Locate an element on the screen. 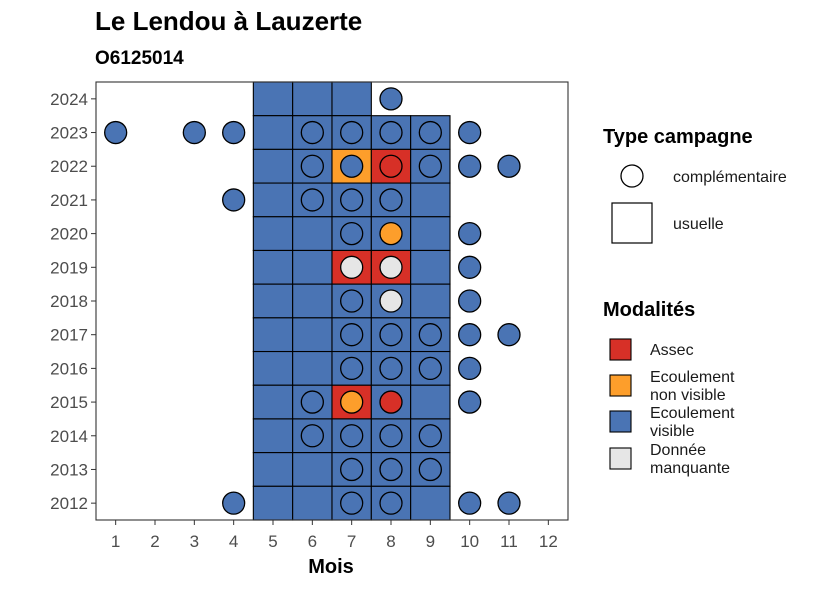  y-tick-label-2023: 2023 is located at coordinates (69, 133).